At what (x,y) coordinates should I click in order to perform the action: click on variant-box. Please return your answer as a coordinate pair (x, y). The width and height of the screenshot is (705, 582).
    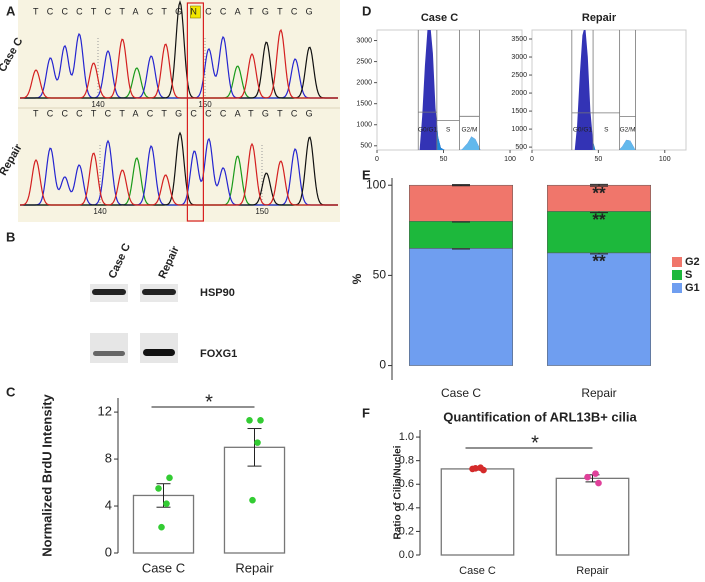
    Looking at the image, I should click on (195, 112).